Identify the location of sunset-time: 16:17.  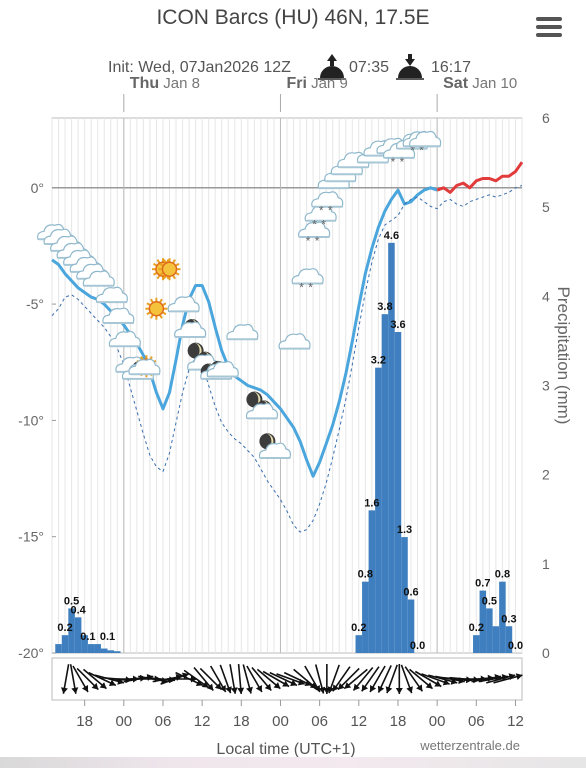
(451, 67).